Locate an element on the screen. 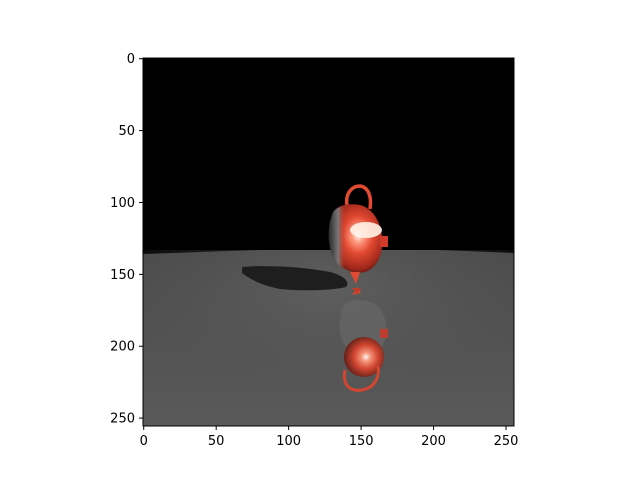 This screenshot has width=640, height=480. y-tick-label: 200 is located at coordinates (122, 347).